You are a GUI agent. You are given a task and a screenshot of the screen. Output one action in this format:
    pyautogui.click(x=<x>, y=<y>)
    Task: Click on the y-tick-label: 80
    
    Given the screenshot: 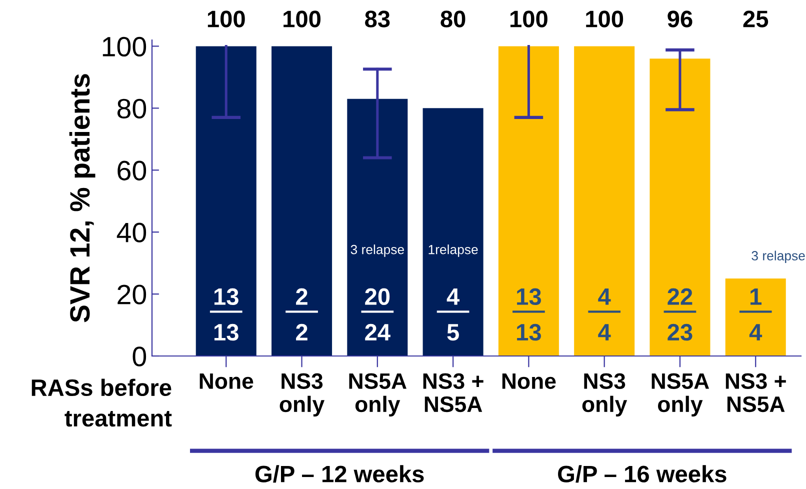 What is the action you would take?
    pyautogui.click(x=131, y=108)
    